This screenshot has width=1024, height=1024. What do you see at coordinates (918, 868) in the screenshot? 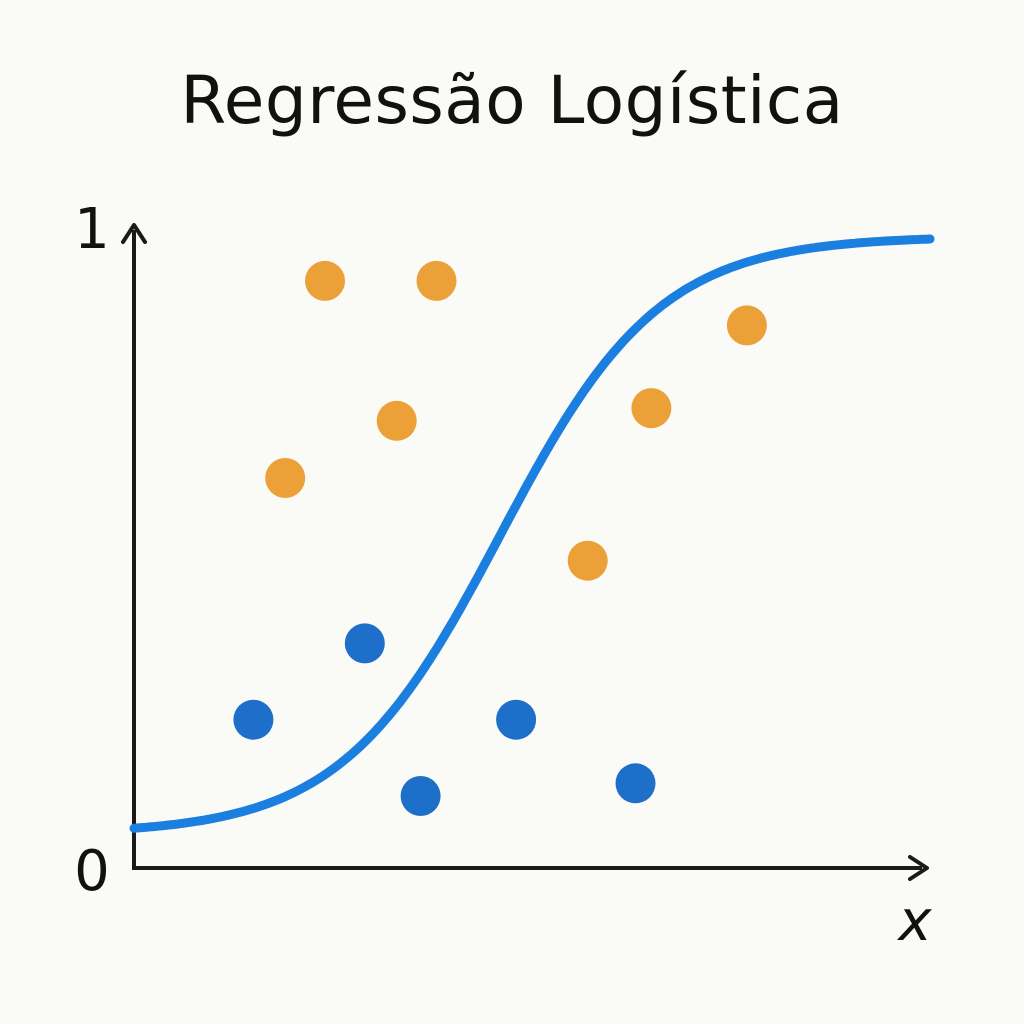
I see `x-axis-arrow` at bounding box center [918, 868].